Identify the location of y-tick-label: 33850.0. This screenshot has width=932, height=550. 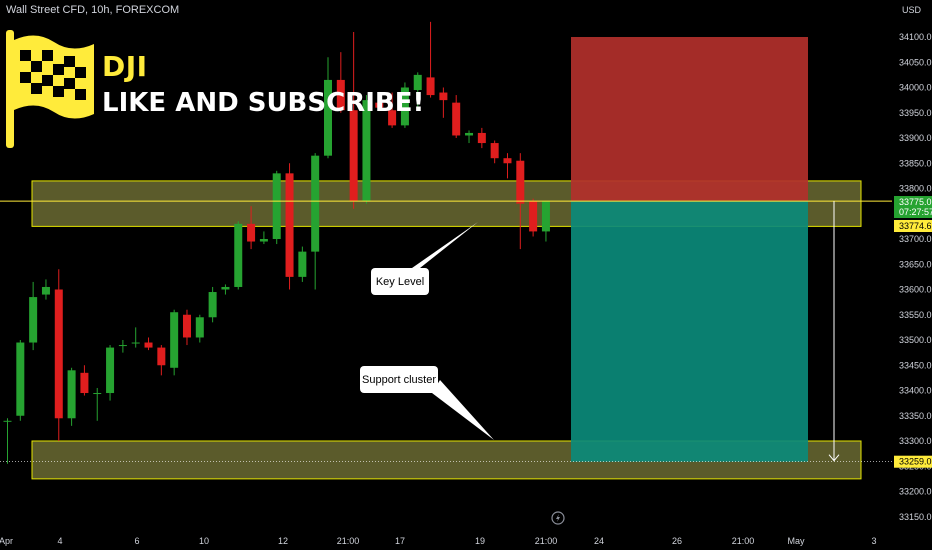
(915, 163).